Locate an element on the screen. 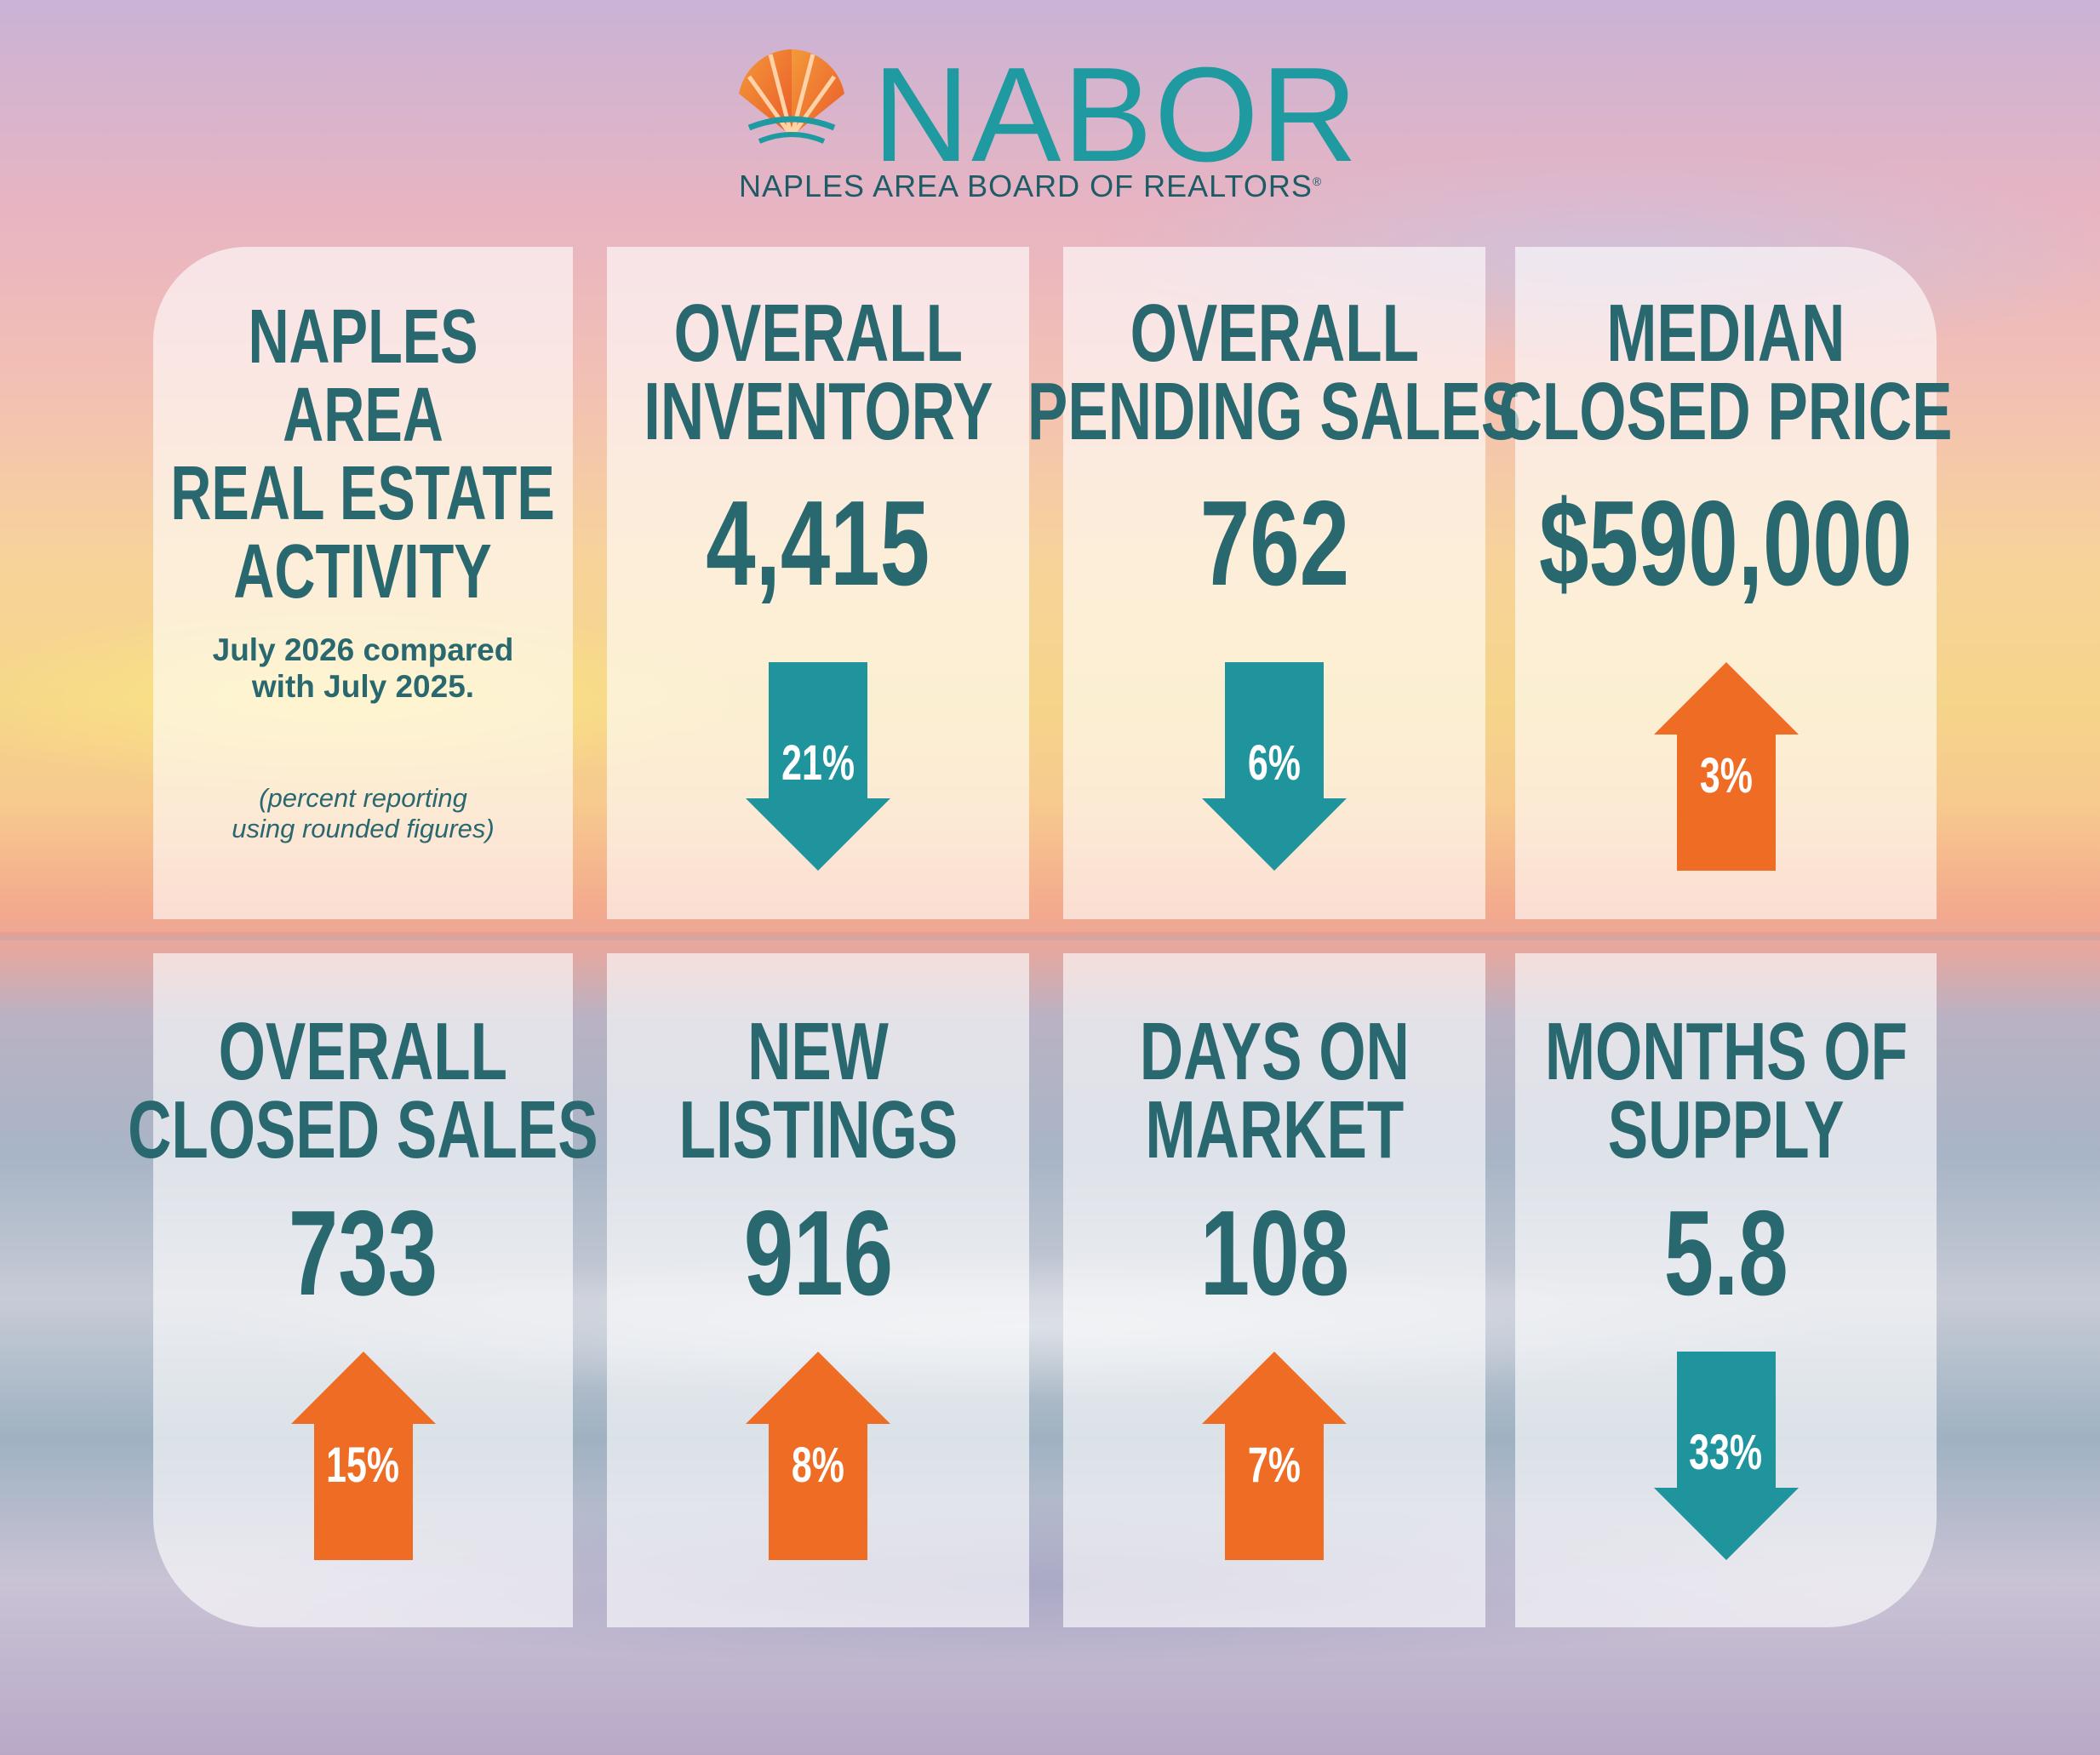  arrow-up-icon: 7% is located at coordinates (1274, 1456).